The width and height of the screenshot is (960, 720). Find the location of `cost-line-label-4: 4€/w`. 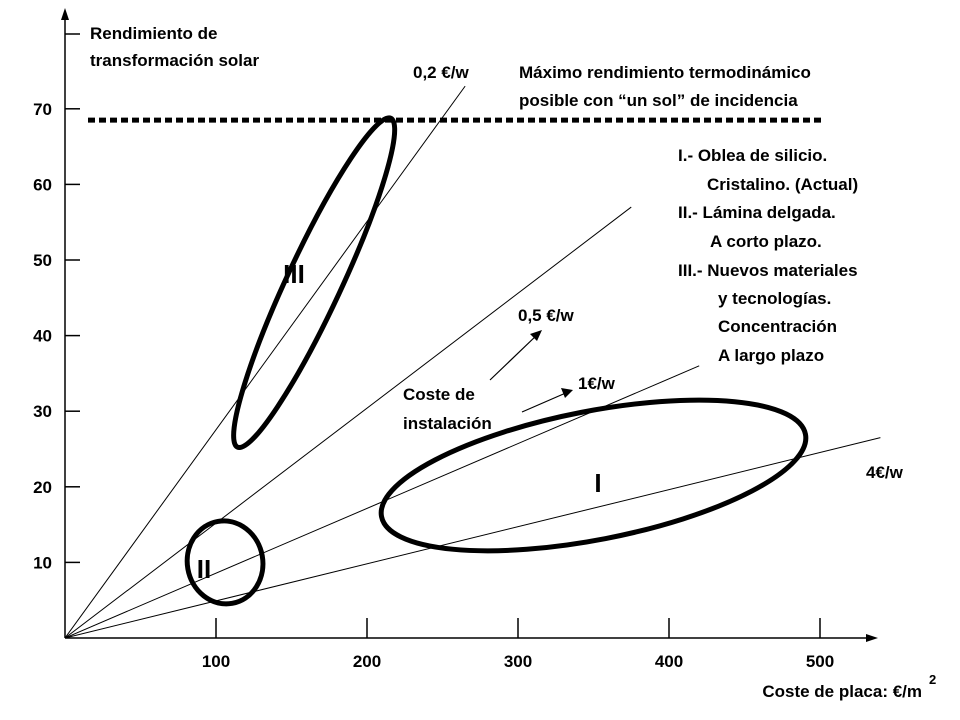

cost-line-label-4: 4€/w is located at coordinates (885, 472).